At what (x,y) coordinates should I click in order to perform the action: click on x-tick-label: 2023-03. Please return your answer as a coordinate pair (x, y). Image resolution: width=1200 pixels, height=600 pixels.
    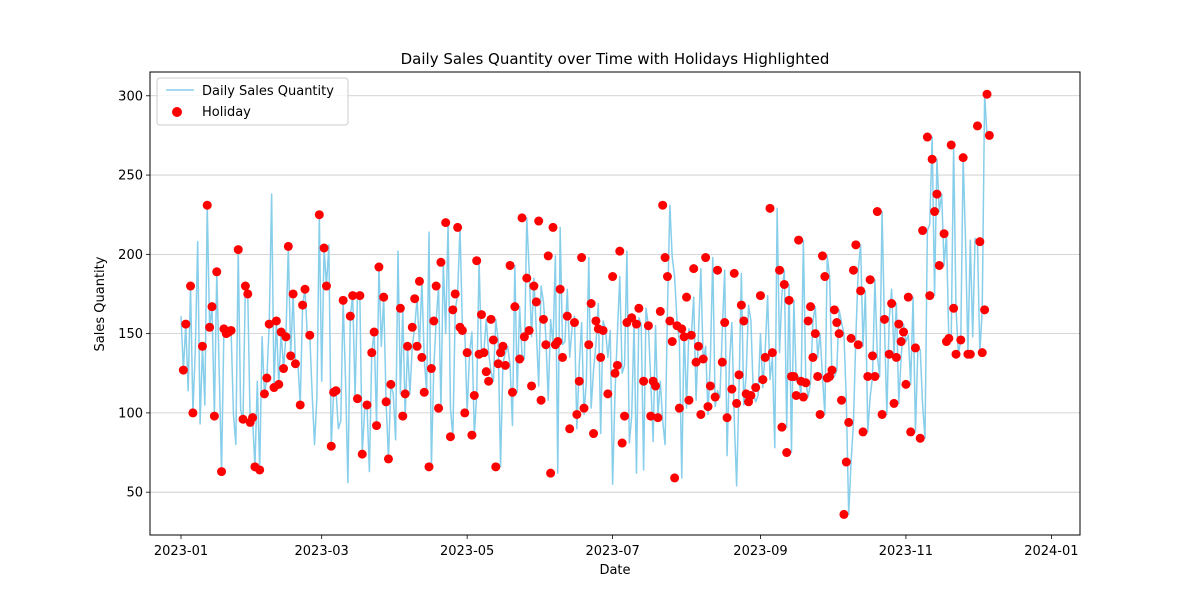
    Looking at the image, I should click on (322, 551).